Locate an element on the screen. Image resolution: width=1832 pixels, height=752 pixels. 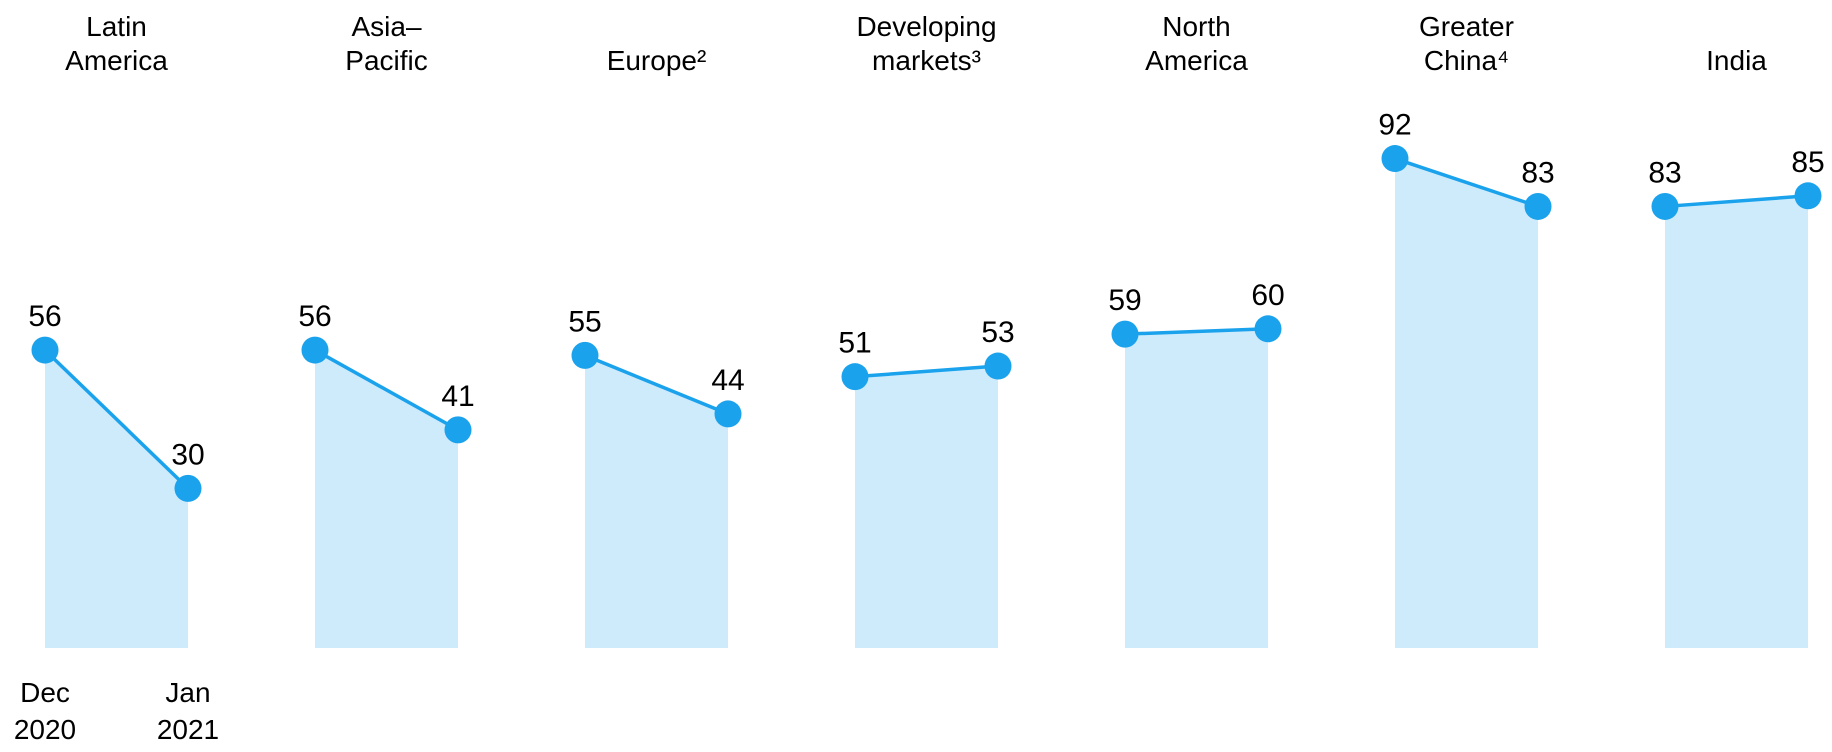
value-label: 60 is located at coordinates (1267, 295).